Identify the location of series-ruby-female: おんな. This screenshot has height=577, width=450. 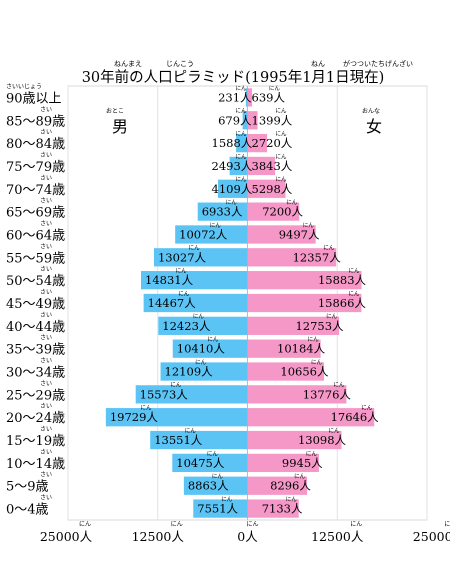
(371, 111).